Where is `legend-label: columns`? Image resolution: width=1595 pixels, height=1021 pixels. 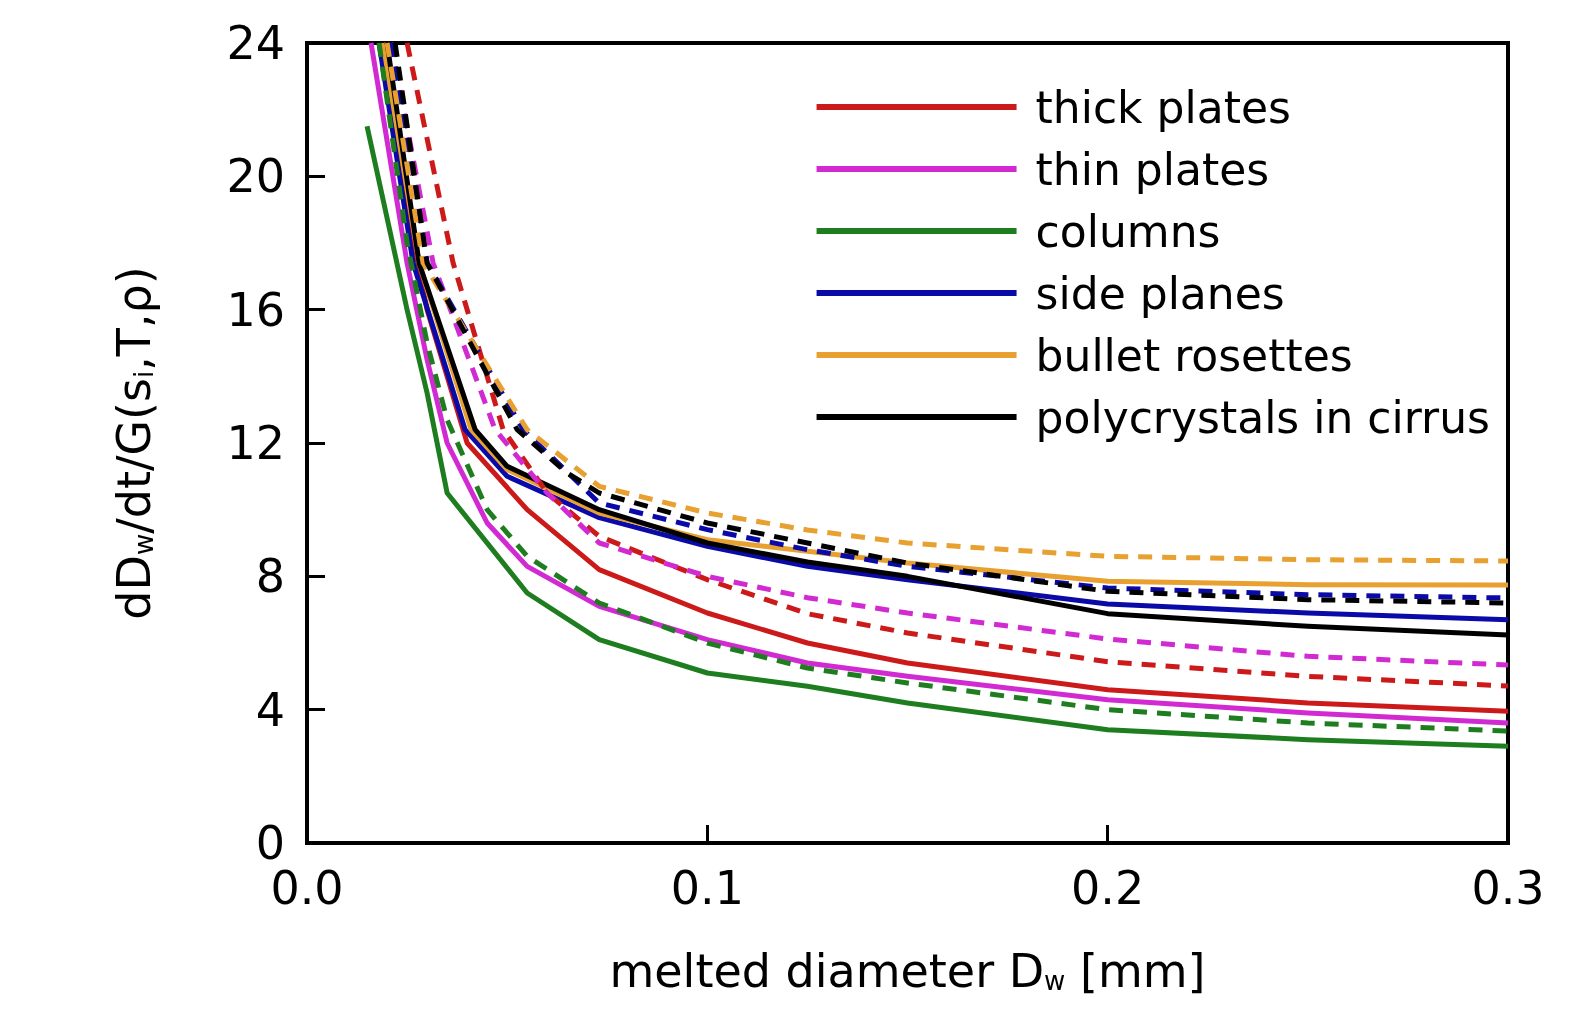
legend-label: columns is located at coordinates (1128, 231).